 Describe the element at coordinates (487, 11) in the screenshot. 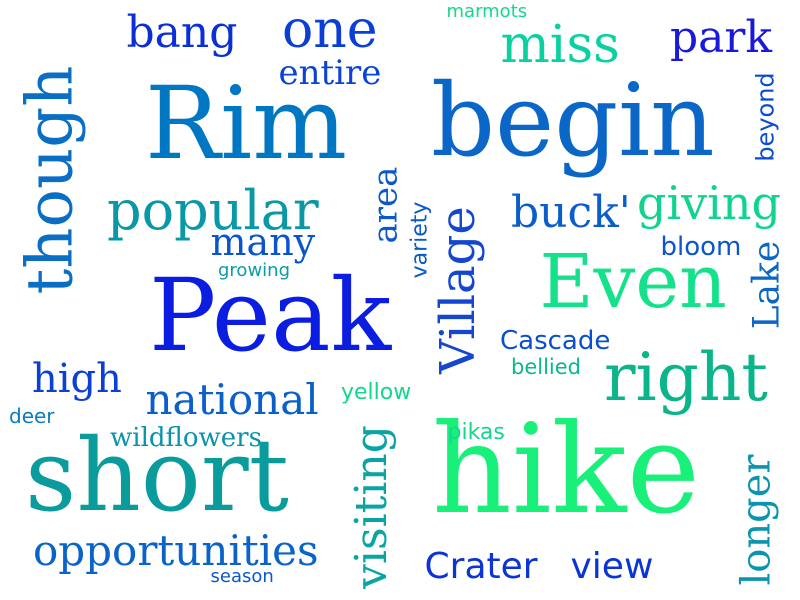

I see `word-marmots: marmots` at that location.